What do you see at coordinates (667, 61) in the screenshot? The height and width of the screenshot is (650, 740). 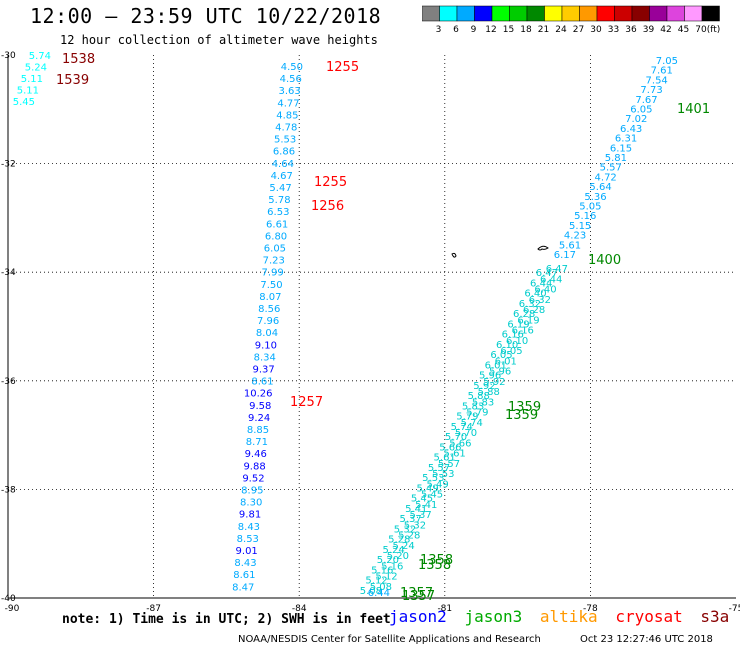 I see `swh-value: 7.05` at bounding box center [667, 61].